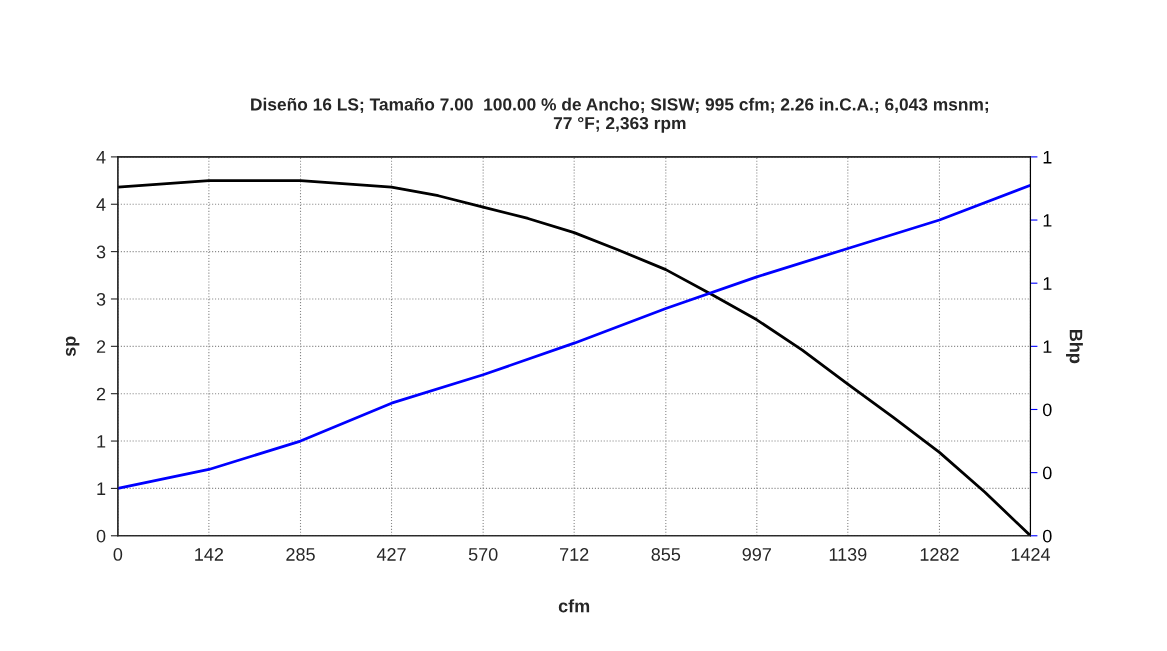 This screenshot has width=1167, height=651. I want to click on x-tick-label: 997, so click(756, 554).